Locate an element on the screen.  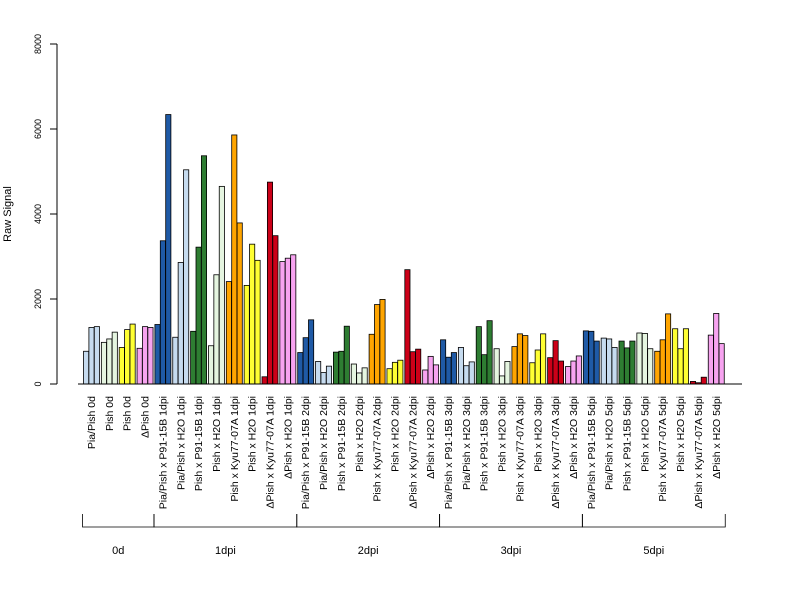
x-category-label: ΔPish x Kyu77-07A 3dpi is located at coordinates (556, 452).